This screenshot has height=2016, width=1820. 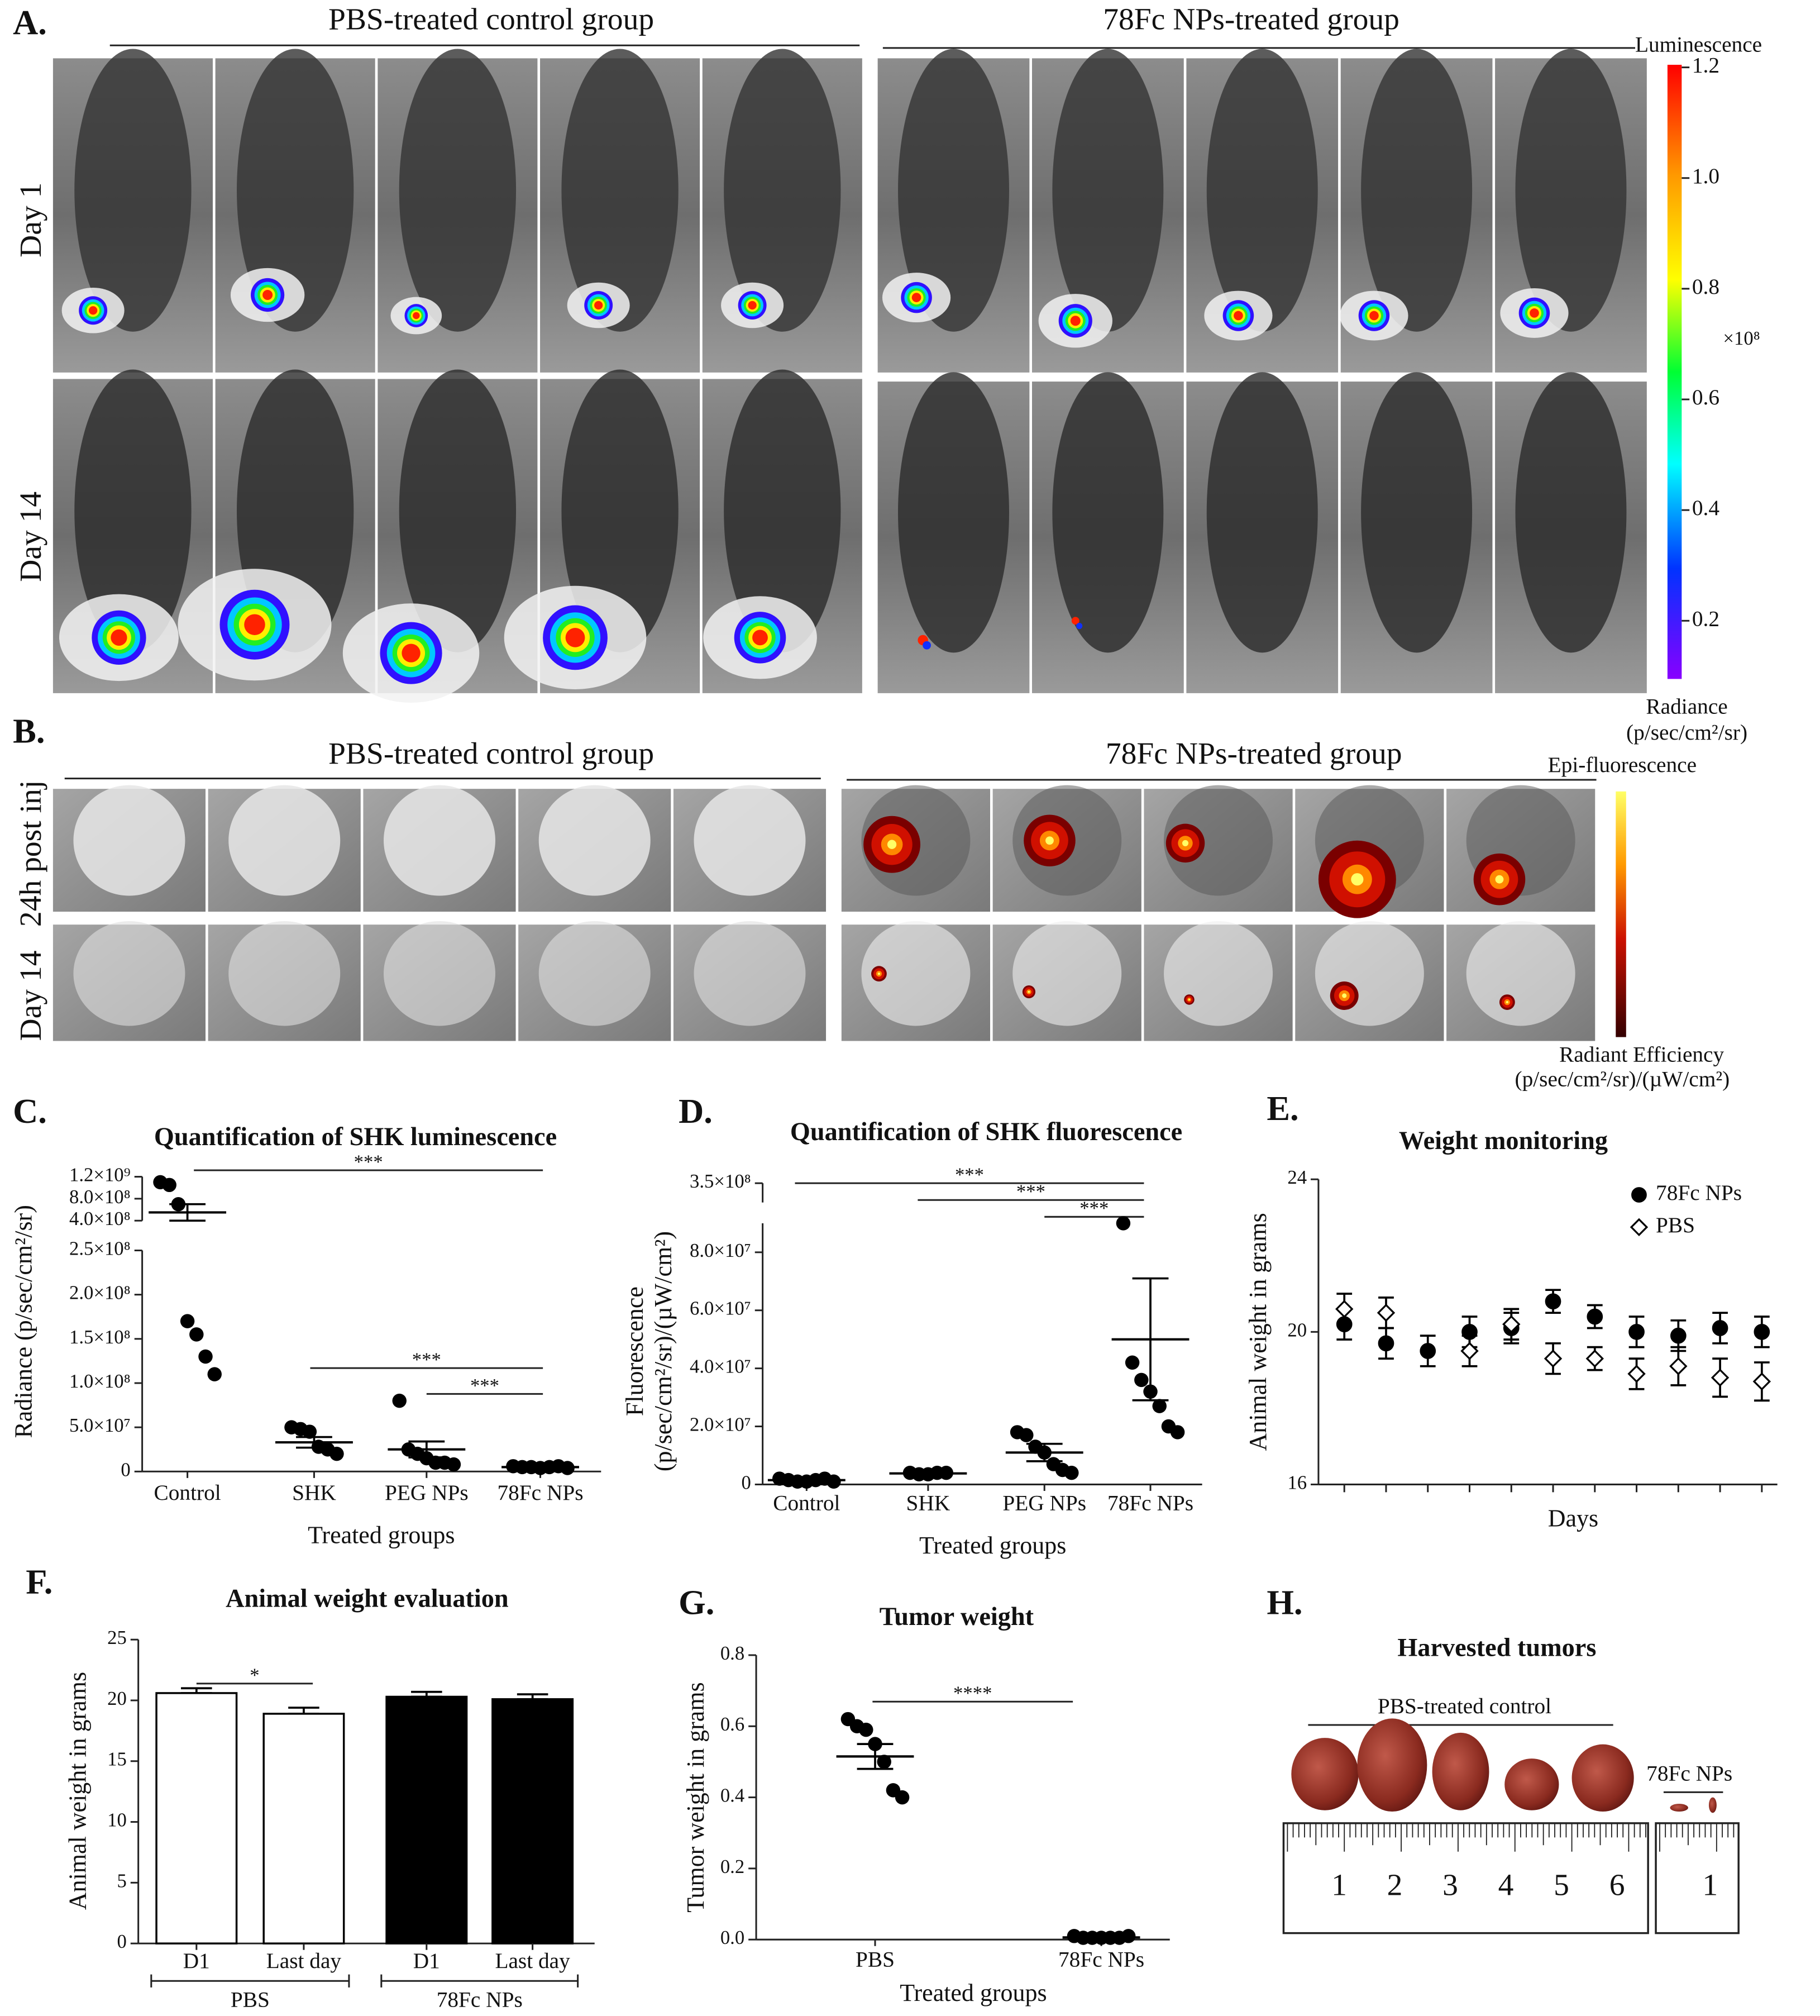 What do you see at coordinates (876, 1959) in the screenshot?
I see `x-tick-label: PBS` at bounding box center [876, 1959].